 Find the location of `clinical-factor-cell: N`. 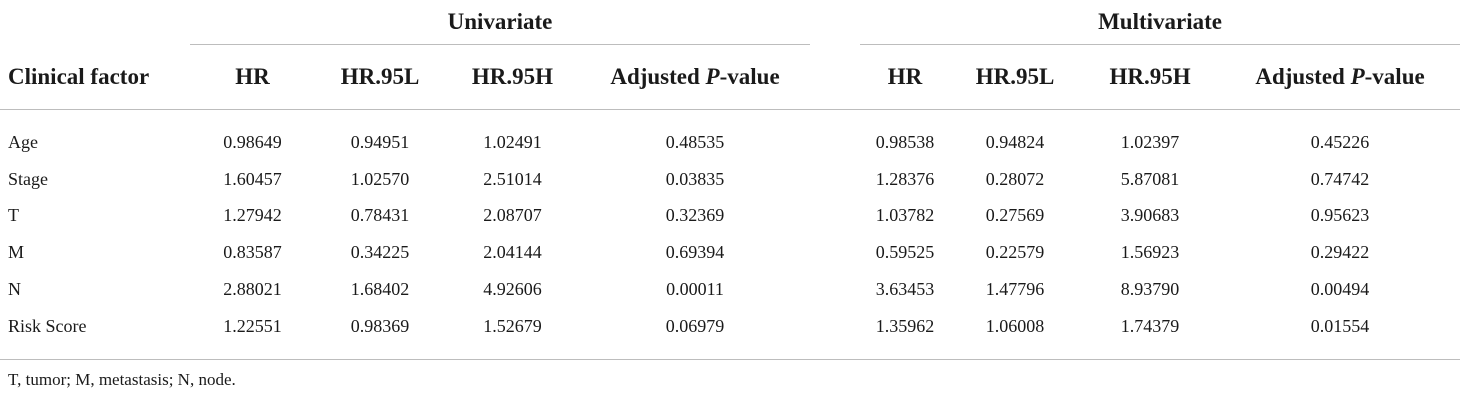

clinical-factor-cell: N is located at coordinates (14, 289).